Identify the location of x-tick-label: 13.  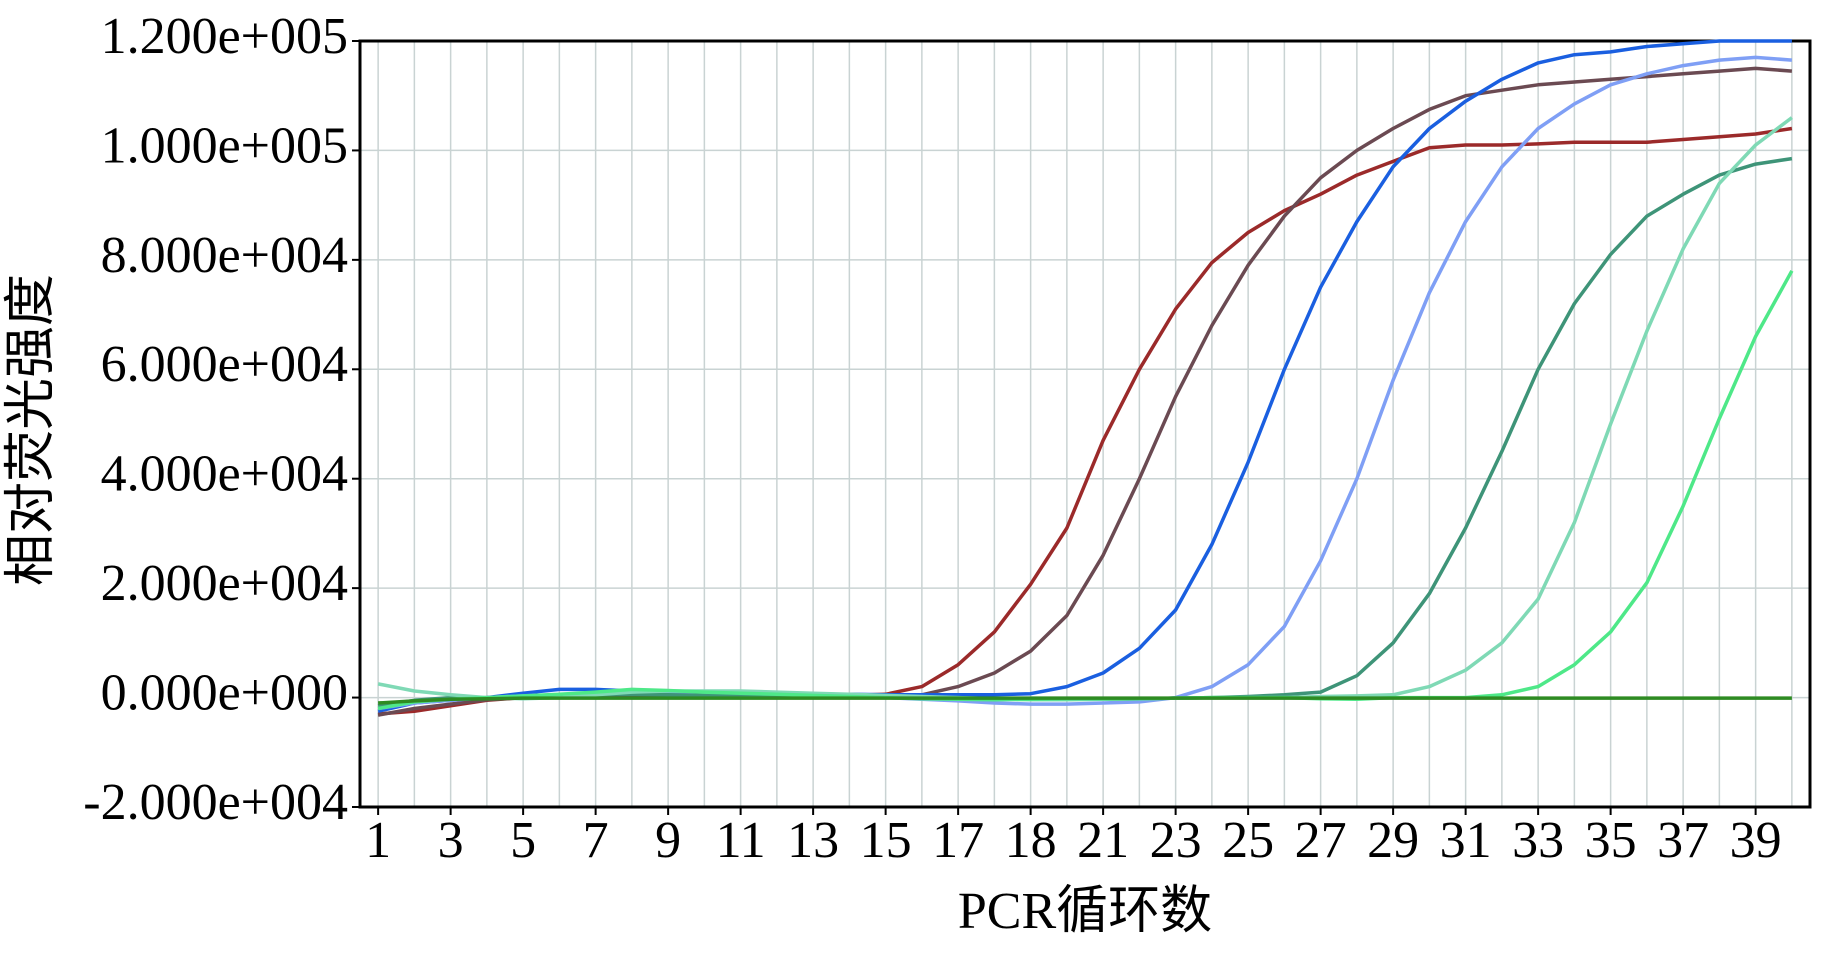
(813, 840).